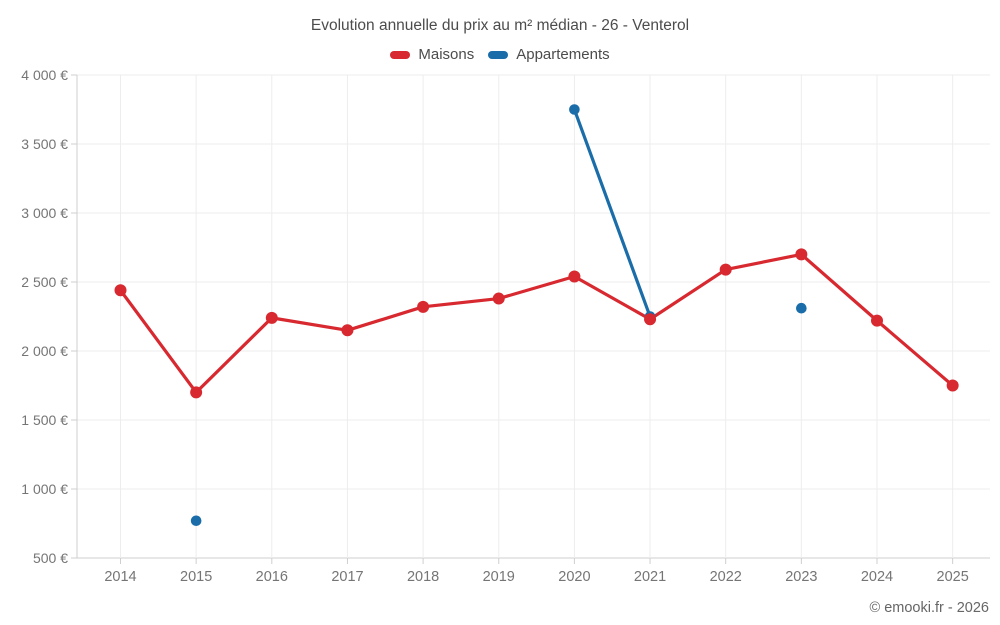  I want to click on data-point-appartements-2015, so click(196, 521).